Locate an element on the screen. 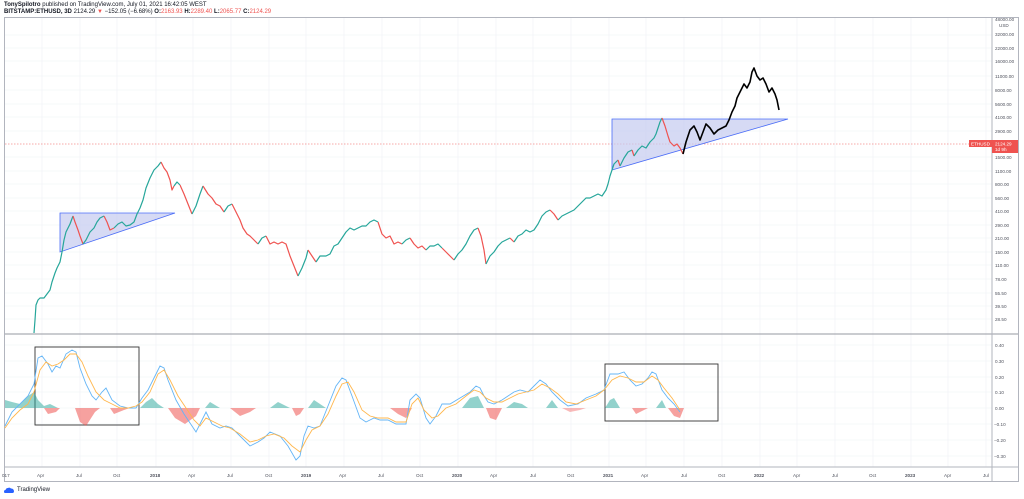 The width and height of the screenshot is (1024, 499). price-tick: 210.00 is located at coordinates (1002, 238).